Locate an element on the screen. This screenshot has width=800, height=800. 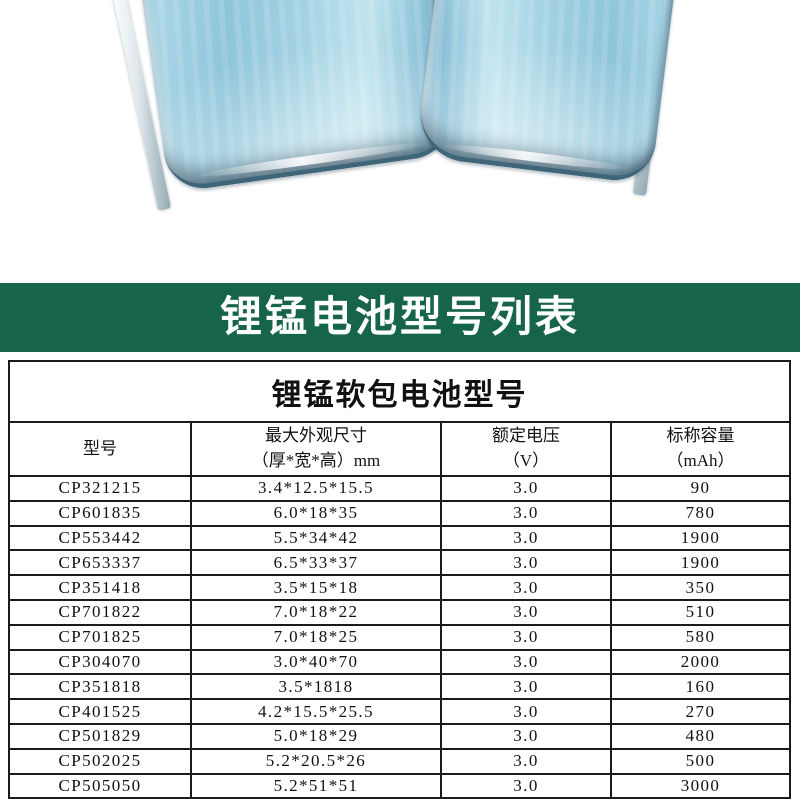
table-row: CP601835 6.0*18*35 3.0 780 is located at coordinates (399, 513).